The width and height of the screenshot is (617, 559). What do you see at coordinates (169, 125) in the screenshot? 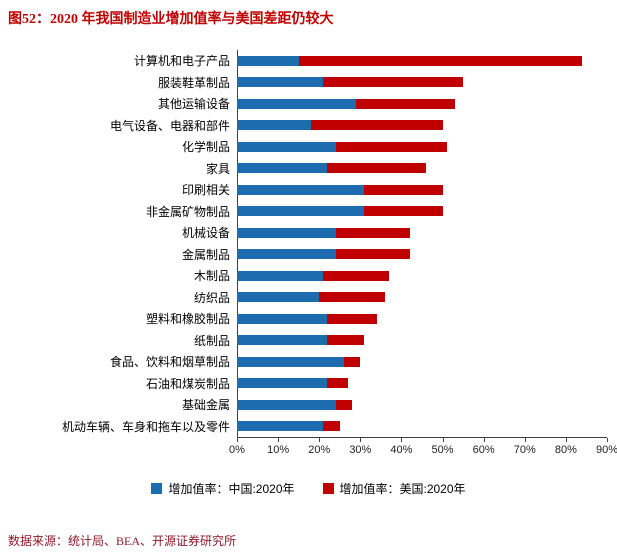
I see `category-label: 电气设备、电器和部件` at bounding box center [169, 125].